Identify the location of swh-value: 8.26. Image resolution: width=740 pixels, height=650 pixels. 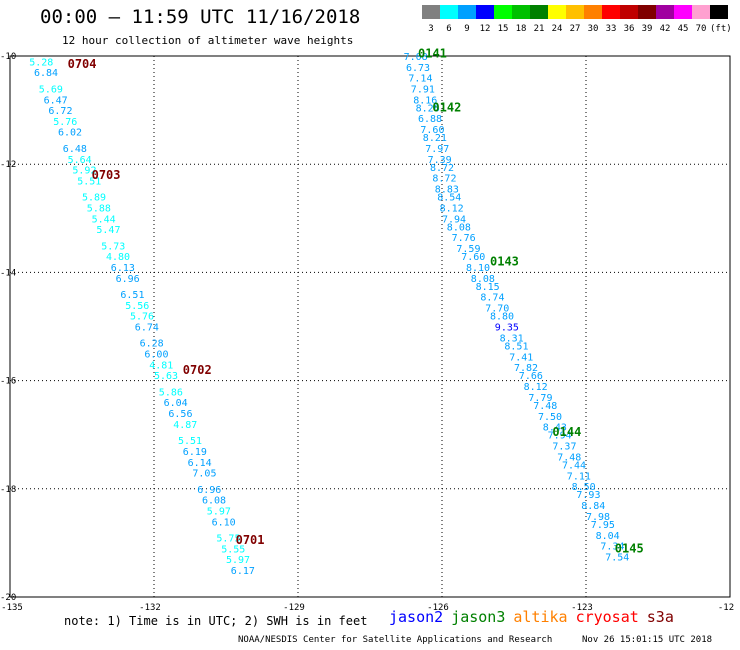
(428, 108).